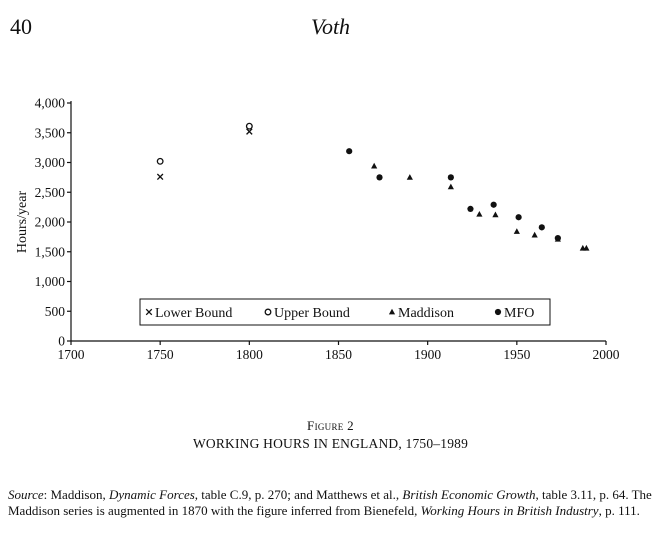  I want to click on legend-mfo-marker, so click(498, 312).